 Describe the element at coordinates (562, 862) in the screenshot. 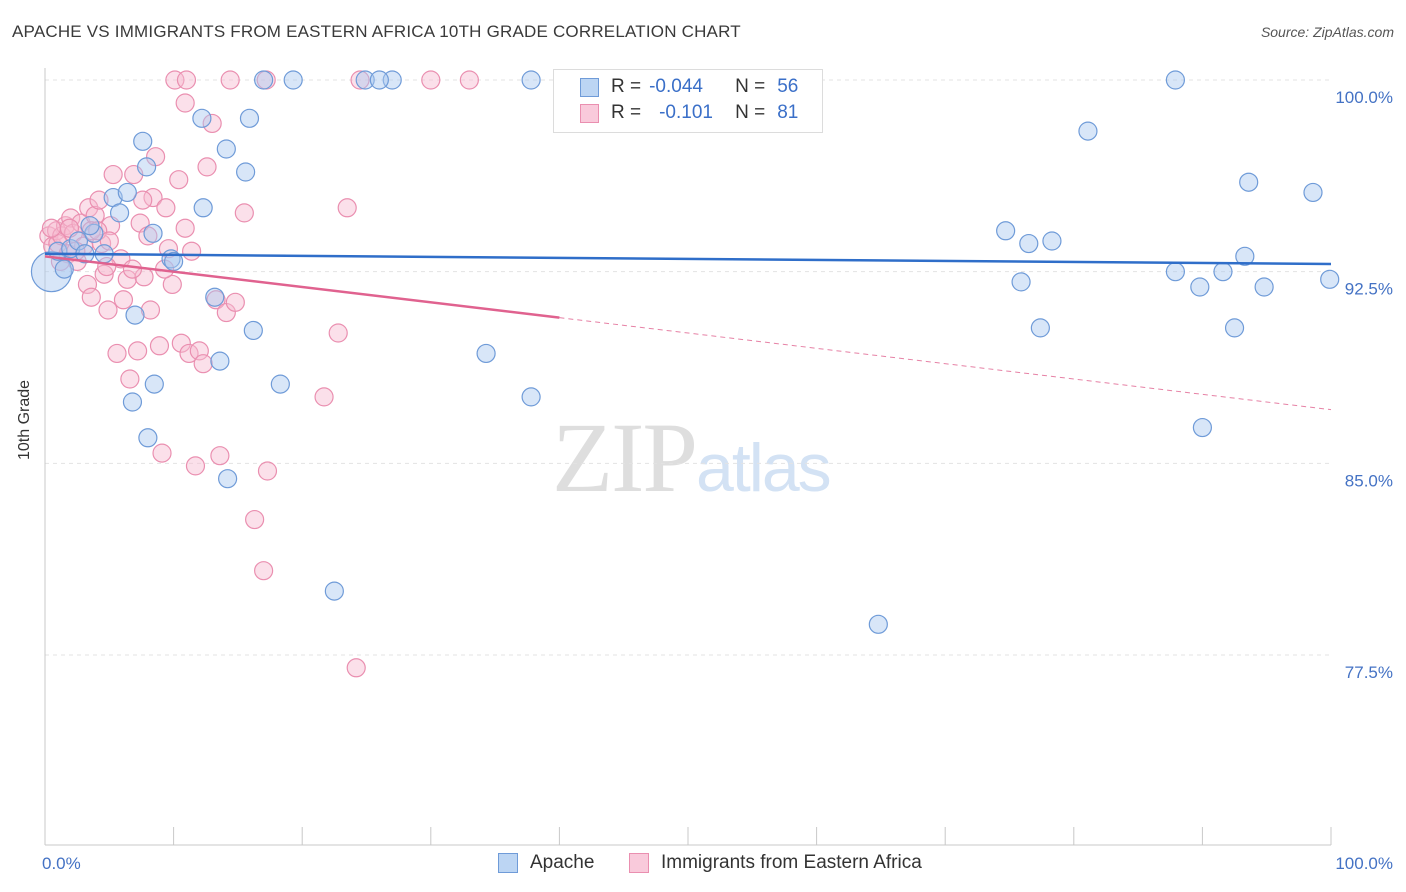

I see `apache-legend-label: Apache` at that location.